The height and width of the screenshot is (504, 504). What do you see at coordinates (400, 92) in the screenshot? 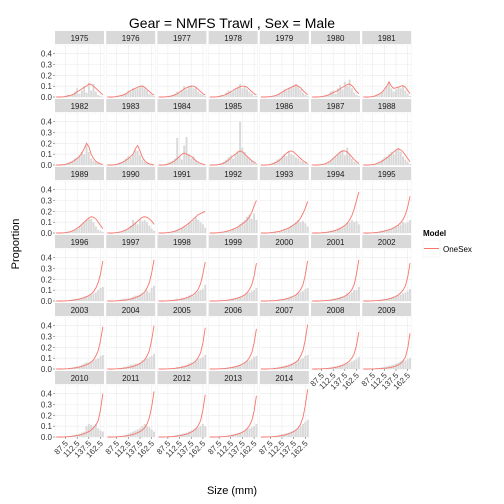
I see `bar-1981-147.5` at bounding box center [400, 92].